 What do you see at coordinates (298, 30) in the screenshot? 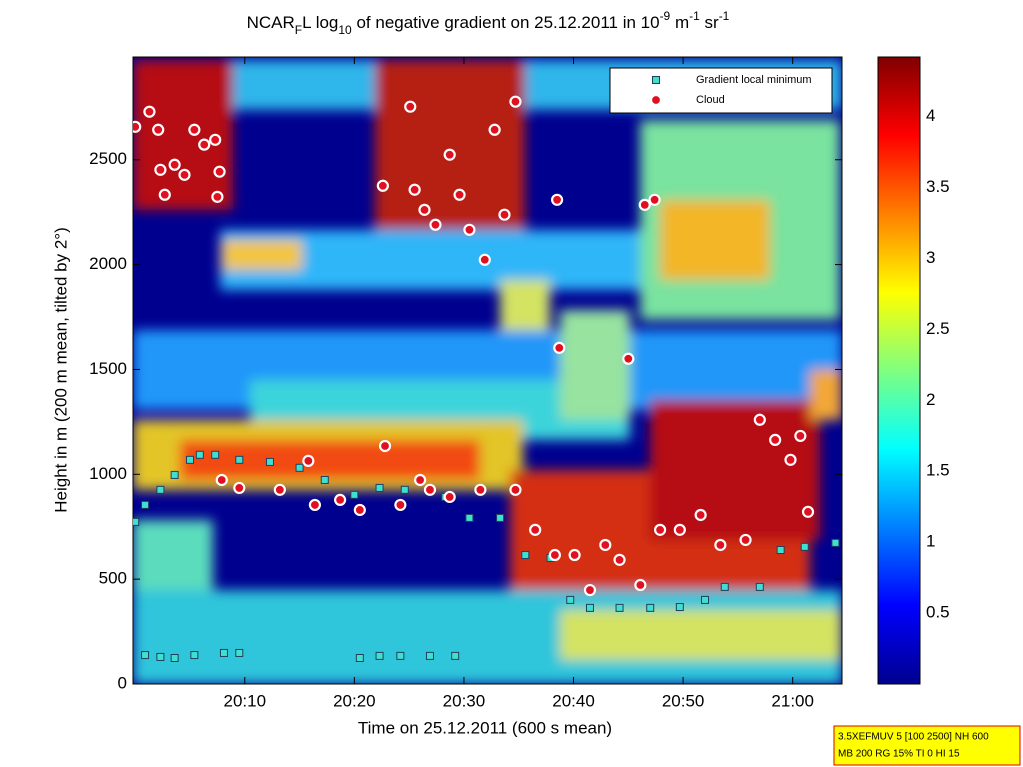
I see `title-part: F` at bounding box center [298, 30].